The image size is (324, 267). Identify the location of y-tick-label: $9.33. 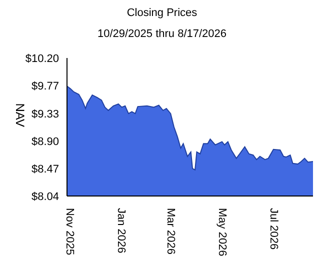
(45, 114).